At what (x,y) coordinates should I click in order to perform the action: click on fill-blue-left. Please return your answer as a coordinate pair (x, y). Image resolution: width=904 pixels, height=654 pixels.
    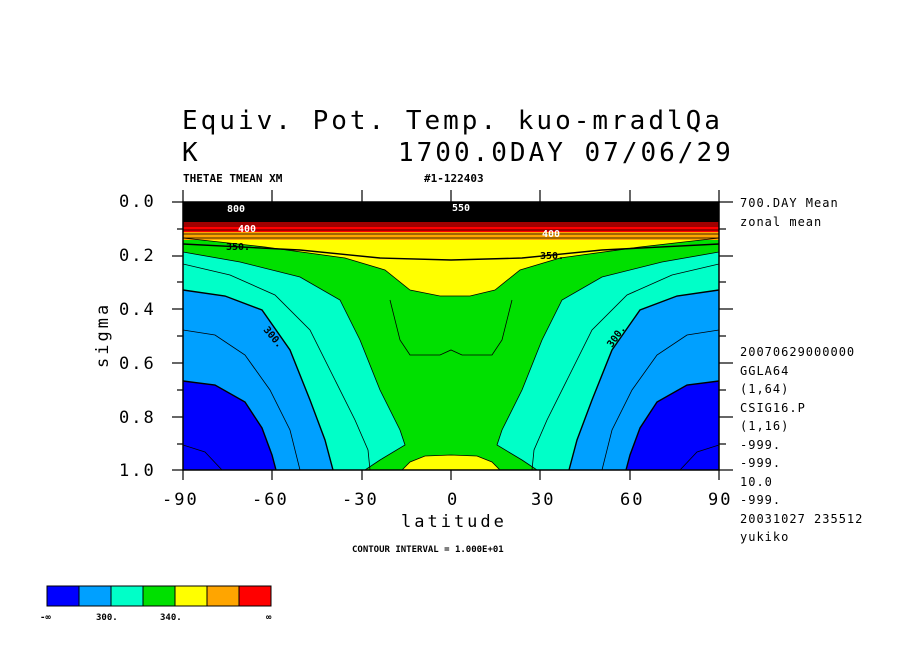
    Looking at the image, I should click on (229, 425).